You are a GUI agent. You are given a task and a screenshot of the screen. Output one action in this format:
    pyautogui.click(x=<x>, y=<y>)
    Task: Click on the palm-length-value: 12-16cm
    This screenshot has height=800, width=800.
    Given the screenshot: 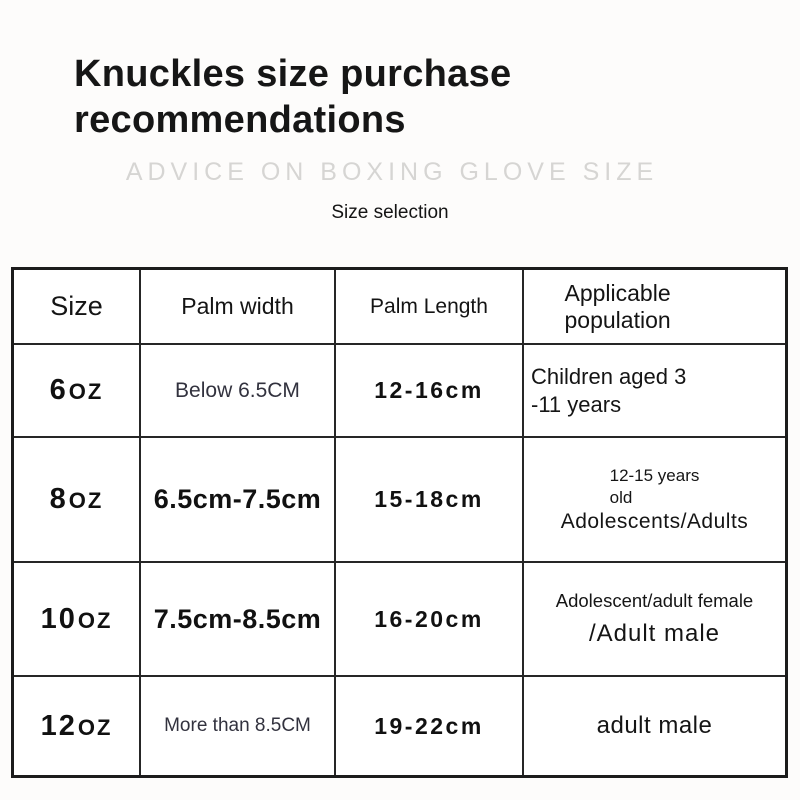 What is the action you would take?
    pyautogui.click(x=429, y=390)
    